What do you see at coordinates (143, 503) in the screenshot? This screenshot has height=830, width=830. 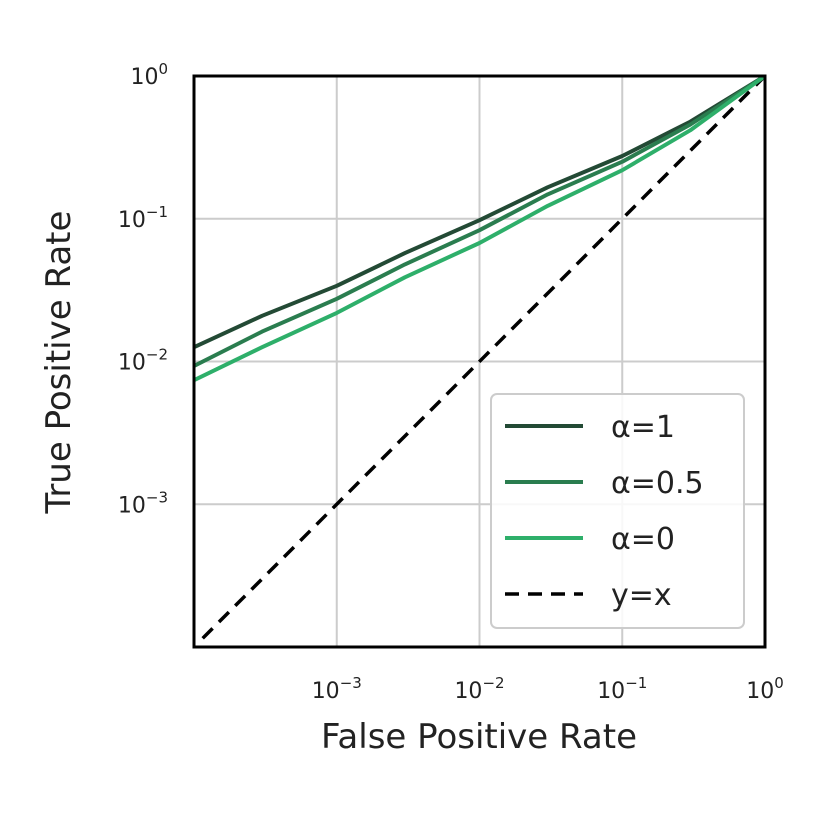 I see `y-tick-label: 10⁻³` at bounding box center [143, 503].